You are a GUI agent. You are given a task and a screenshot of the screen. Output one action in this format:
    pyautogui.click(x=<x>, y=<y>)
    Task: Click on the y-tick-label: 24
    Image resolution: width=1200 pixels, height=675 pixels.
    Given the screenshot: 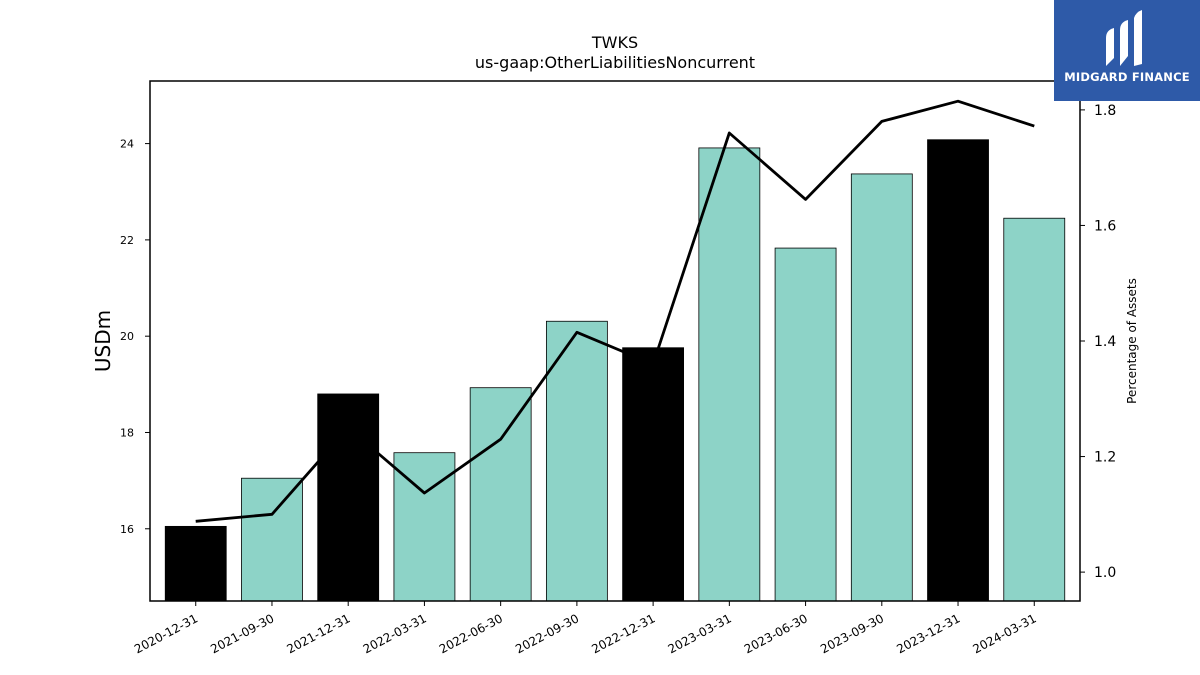 What is the action you would take?
    pyautogui.click(x=127, y=144)
    